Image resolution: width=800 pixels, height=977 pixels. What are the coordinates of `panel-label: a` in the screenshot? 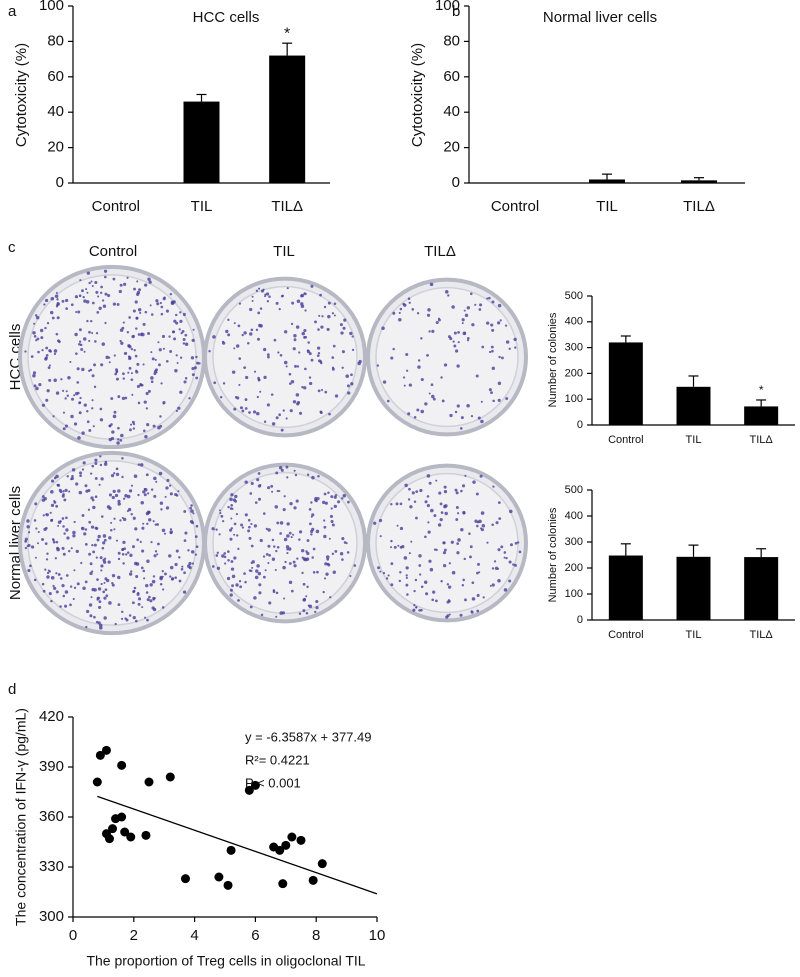 It's located at (12, 11).